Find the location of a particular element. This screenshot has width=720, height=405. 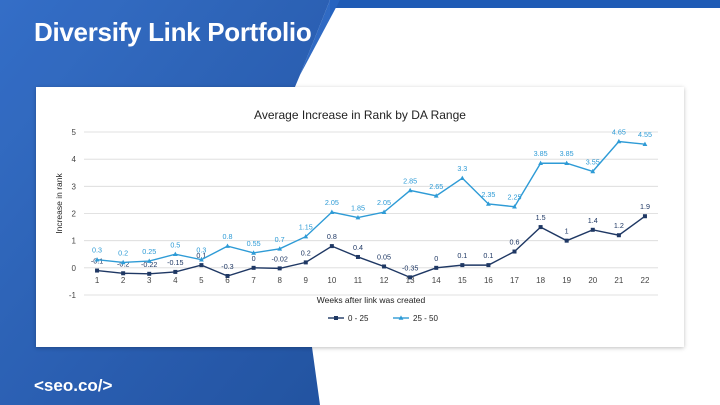

data-label: 0.7 is located at coordinates (280, 239).